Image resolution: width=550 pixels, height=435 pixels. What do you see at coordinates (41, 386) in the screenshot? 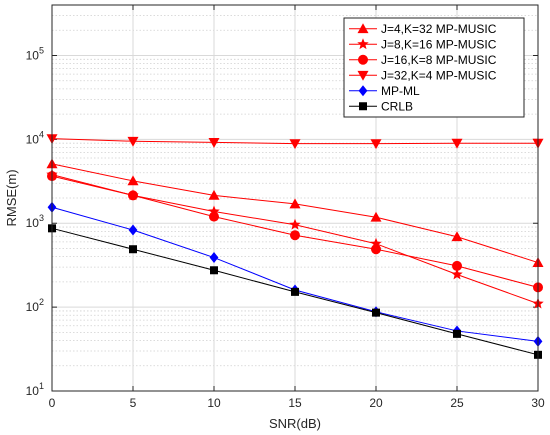
I see `y-tick-exponent: 1` at bounding box center [41, 386].